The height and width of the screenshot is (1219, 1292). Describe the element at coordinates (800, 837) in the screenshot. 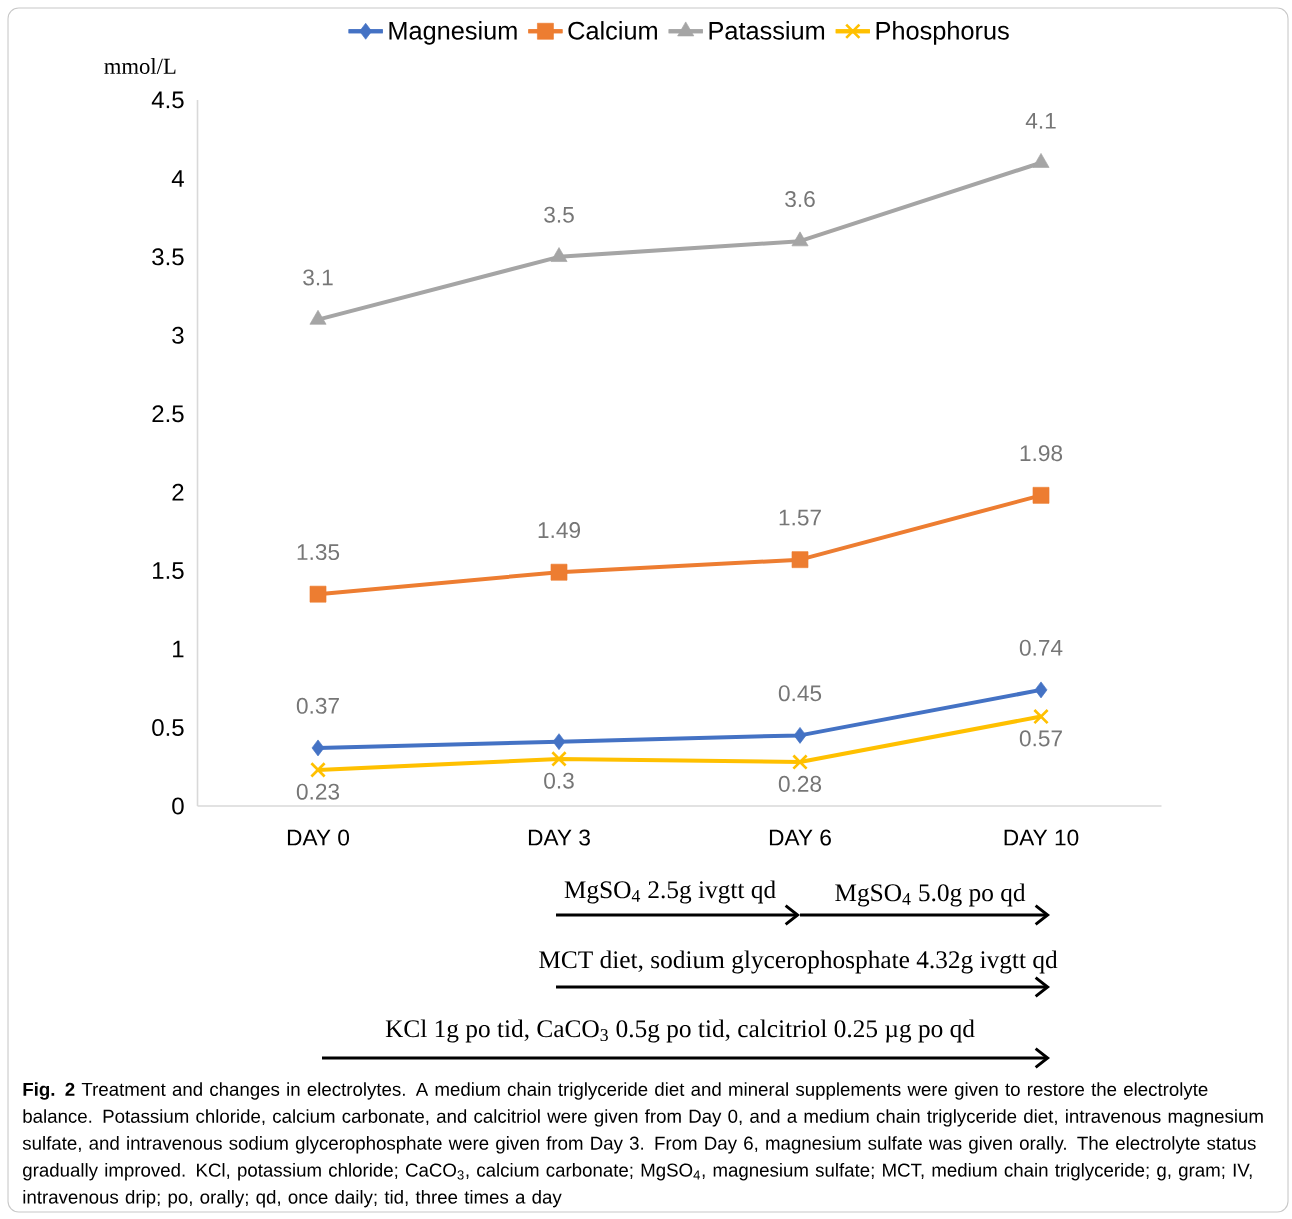

I see `x-tick-label: DAY 6` at that location.